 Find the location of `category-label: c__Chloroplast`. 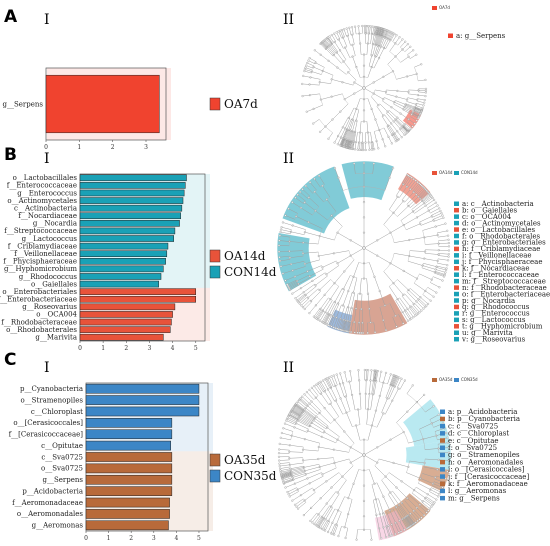

category-label: c__Chloroplast is located at coordinates (57, 412).